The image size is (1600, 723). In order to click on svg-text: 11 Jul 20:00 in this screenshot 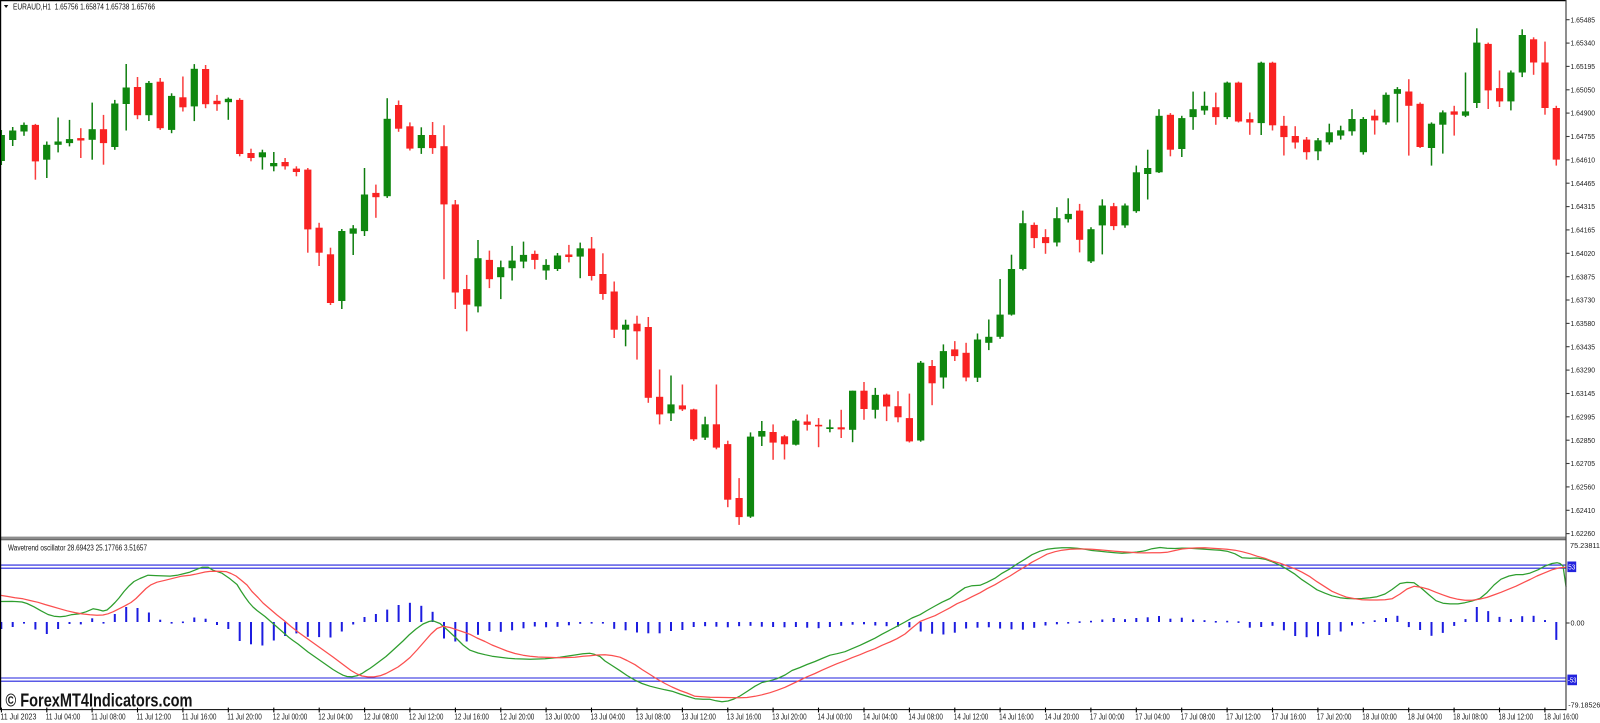, I will do `click(244, 716)`.